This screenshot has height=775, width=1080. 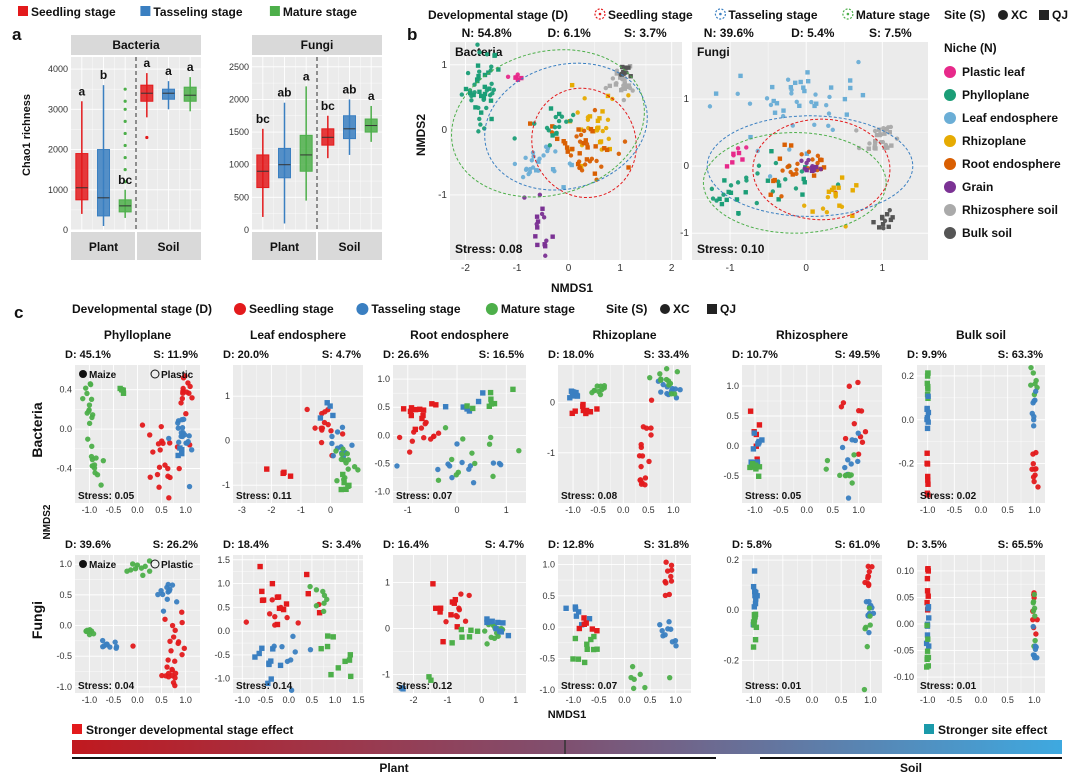 I want to click on maize-legend-label: Maize, so click(x=103, y=375).